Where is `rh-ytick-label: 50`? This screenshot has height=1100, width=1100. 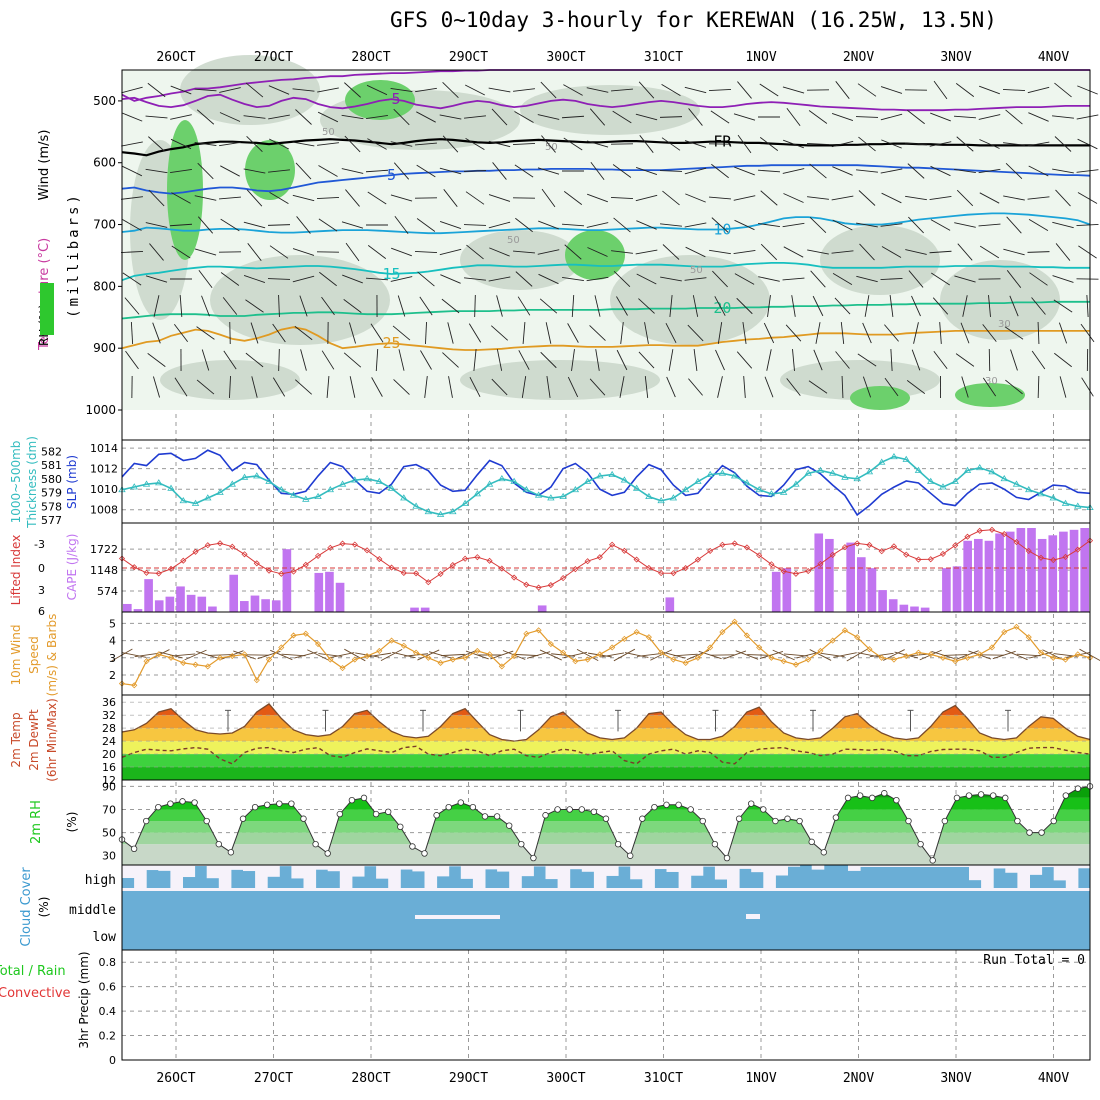 rh-ytick-label: 50 is located at coordinates (109, 833).